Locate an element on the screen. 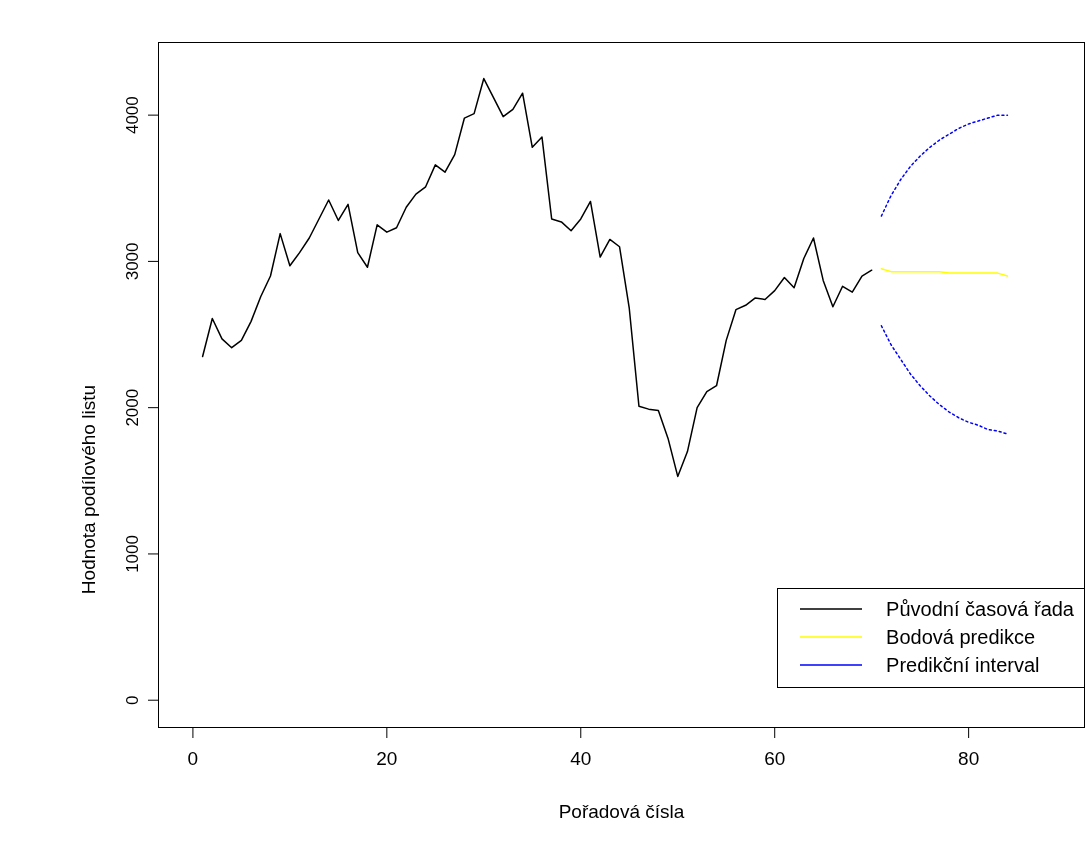 The height and width of the screenshot is (857, 1091). legend-label: Původní časová řada is located at coordinates (980, 609).